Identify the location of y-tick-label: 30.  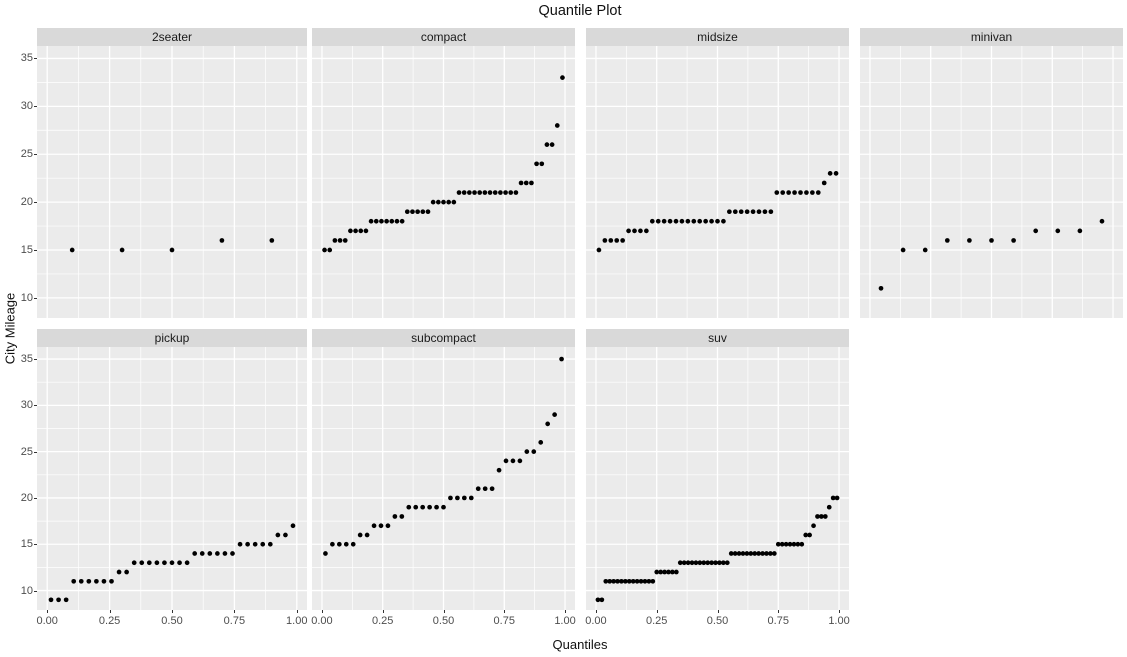
(26, 405).